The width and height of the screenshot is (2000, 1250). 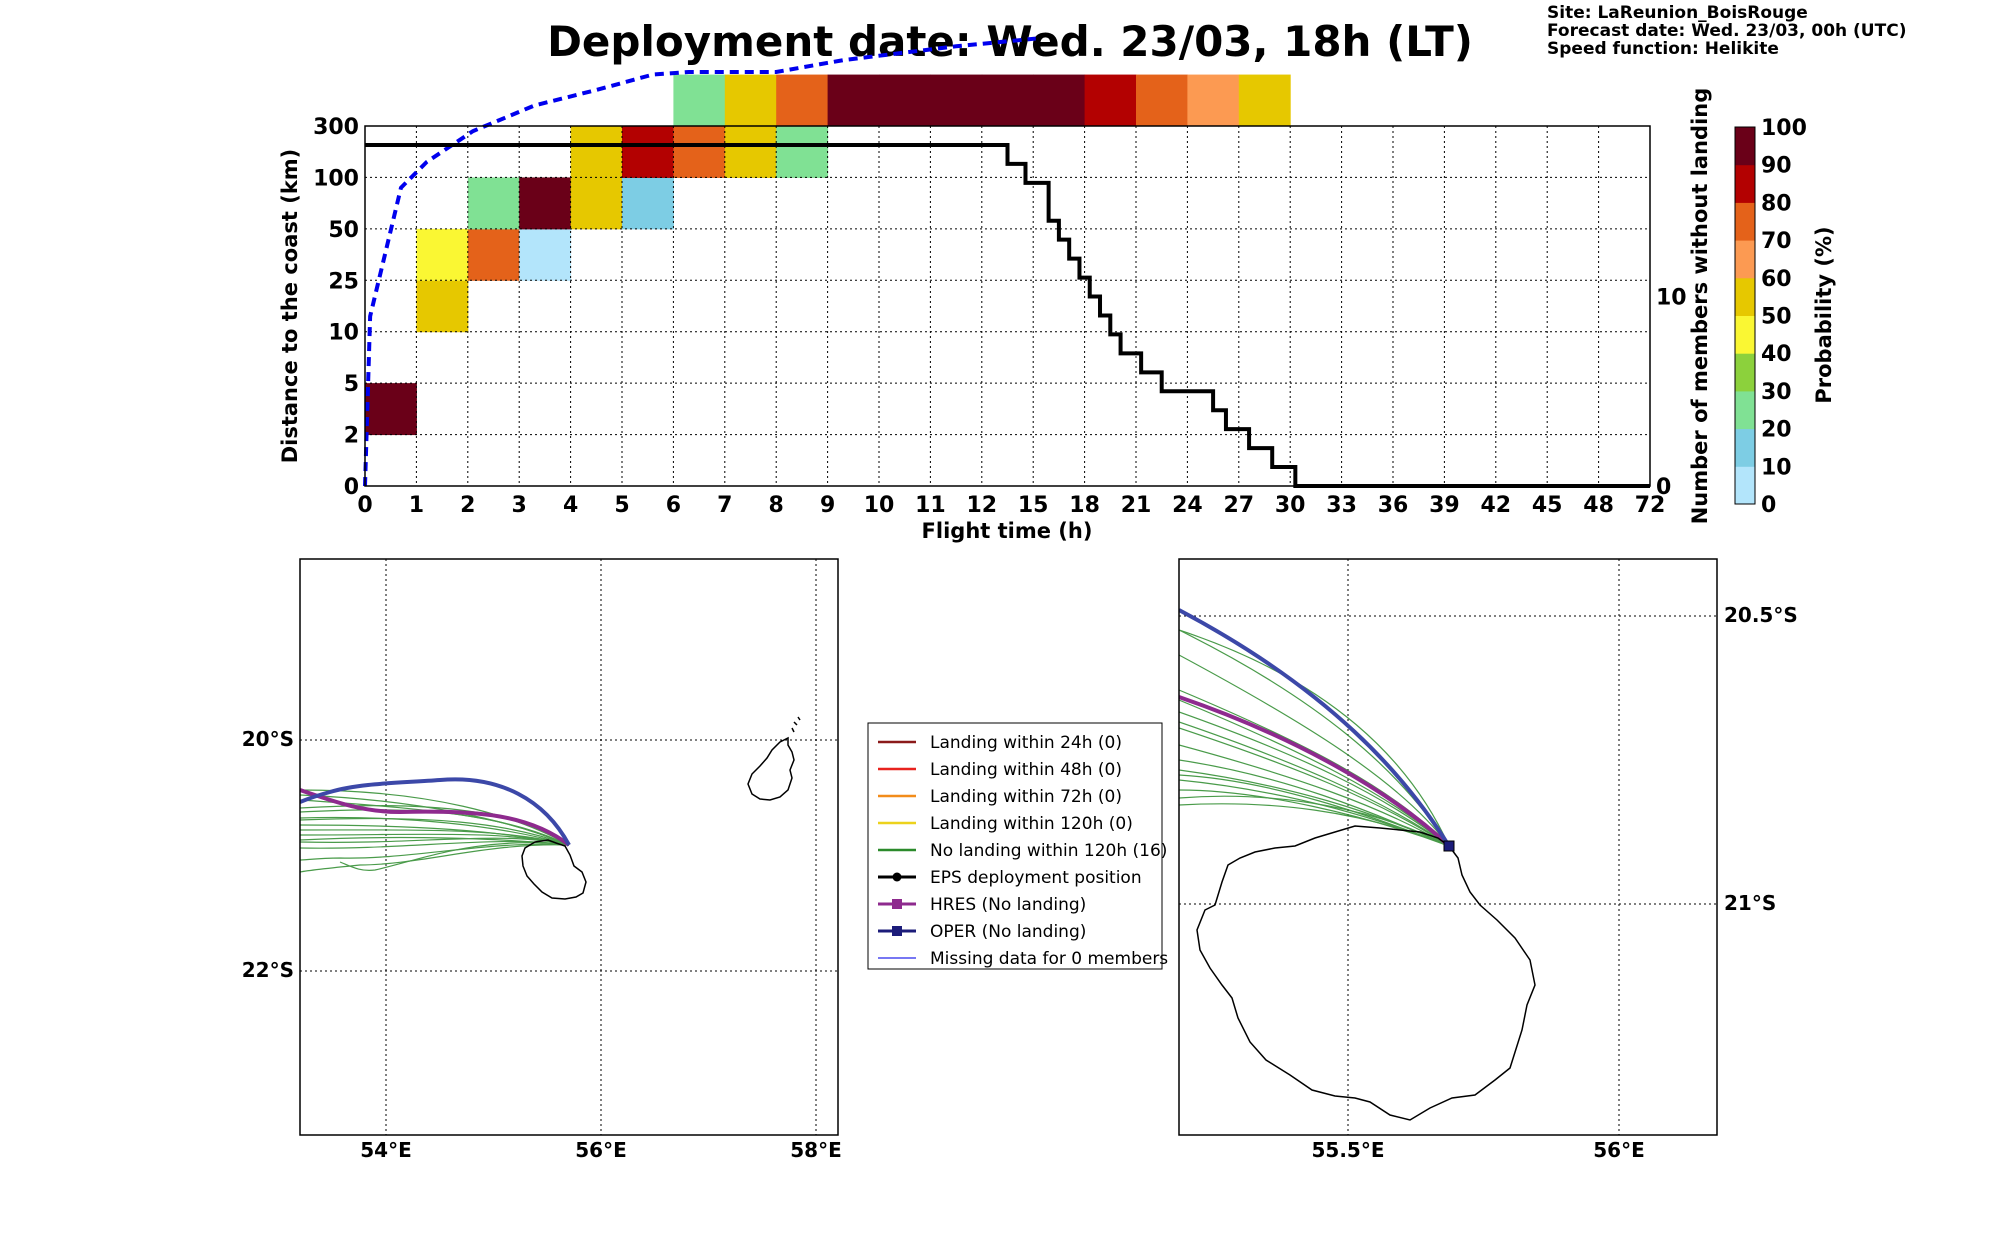 I want to click on y-tick-label: 50, so click(x=343, y=230).